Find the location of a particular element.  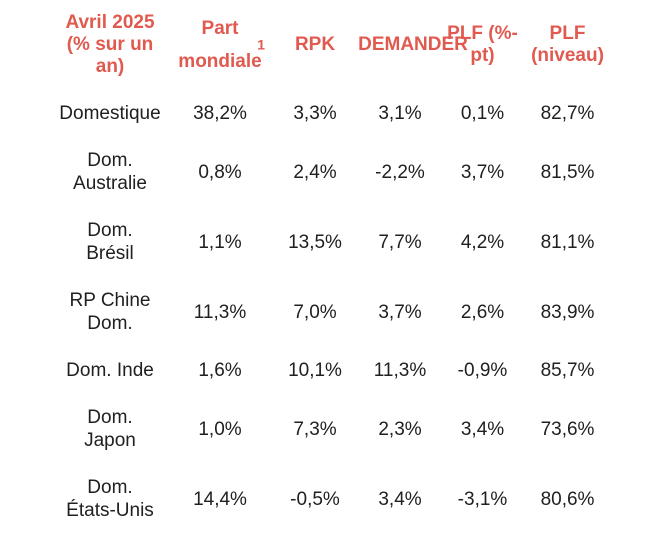

cell-rpk: 10,1% is located at coordinates (315, 370).